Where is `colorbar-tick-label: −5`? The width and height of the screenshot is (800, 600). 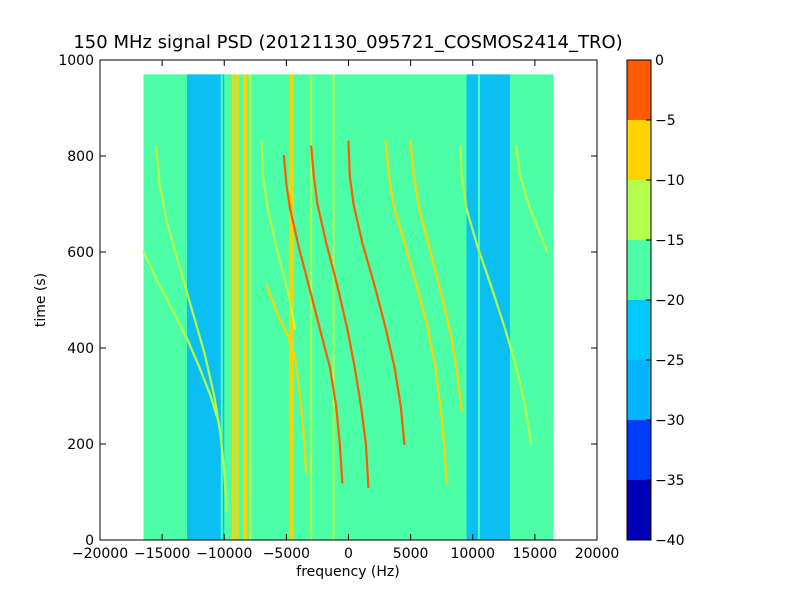 colorbar-tick-label: −5 is located at coordinates (665, 121).